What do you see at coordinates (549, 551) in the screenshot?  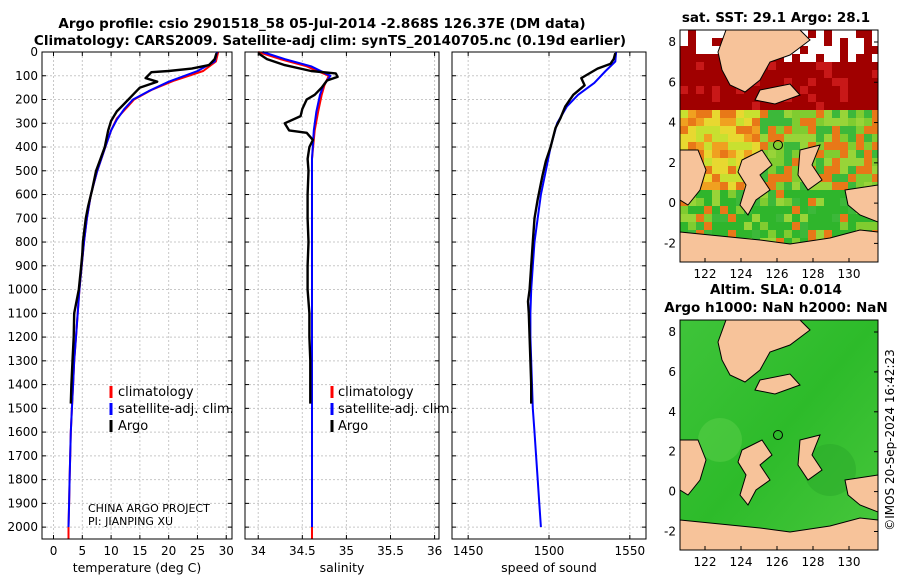 I see `x-tick-label: 1500` at bounding box center [549, 551].